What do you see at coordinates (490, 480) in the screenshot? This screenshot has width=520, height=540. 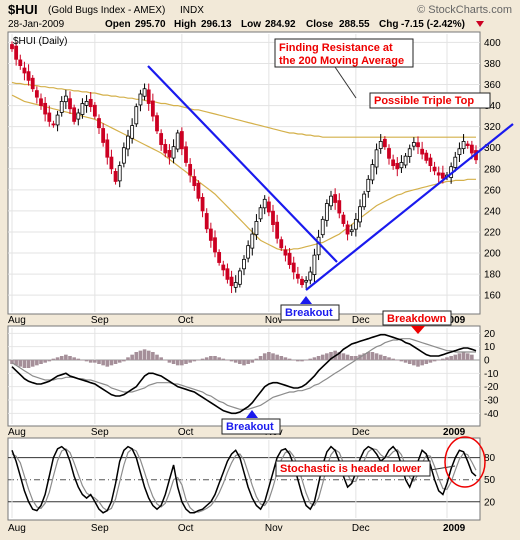 I see `stochastic-tick-label: 50` at bounding box center [490, 480].